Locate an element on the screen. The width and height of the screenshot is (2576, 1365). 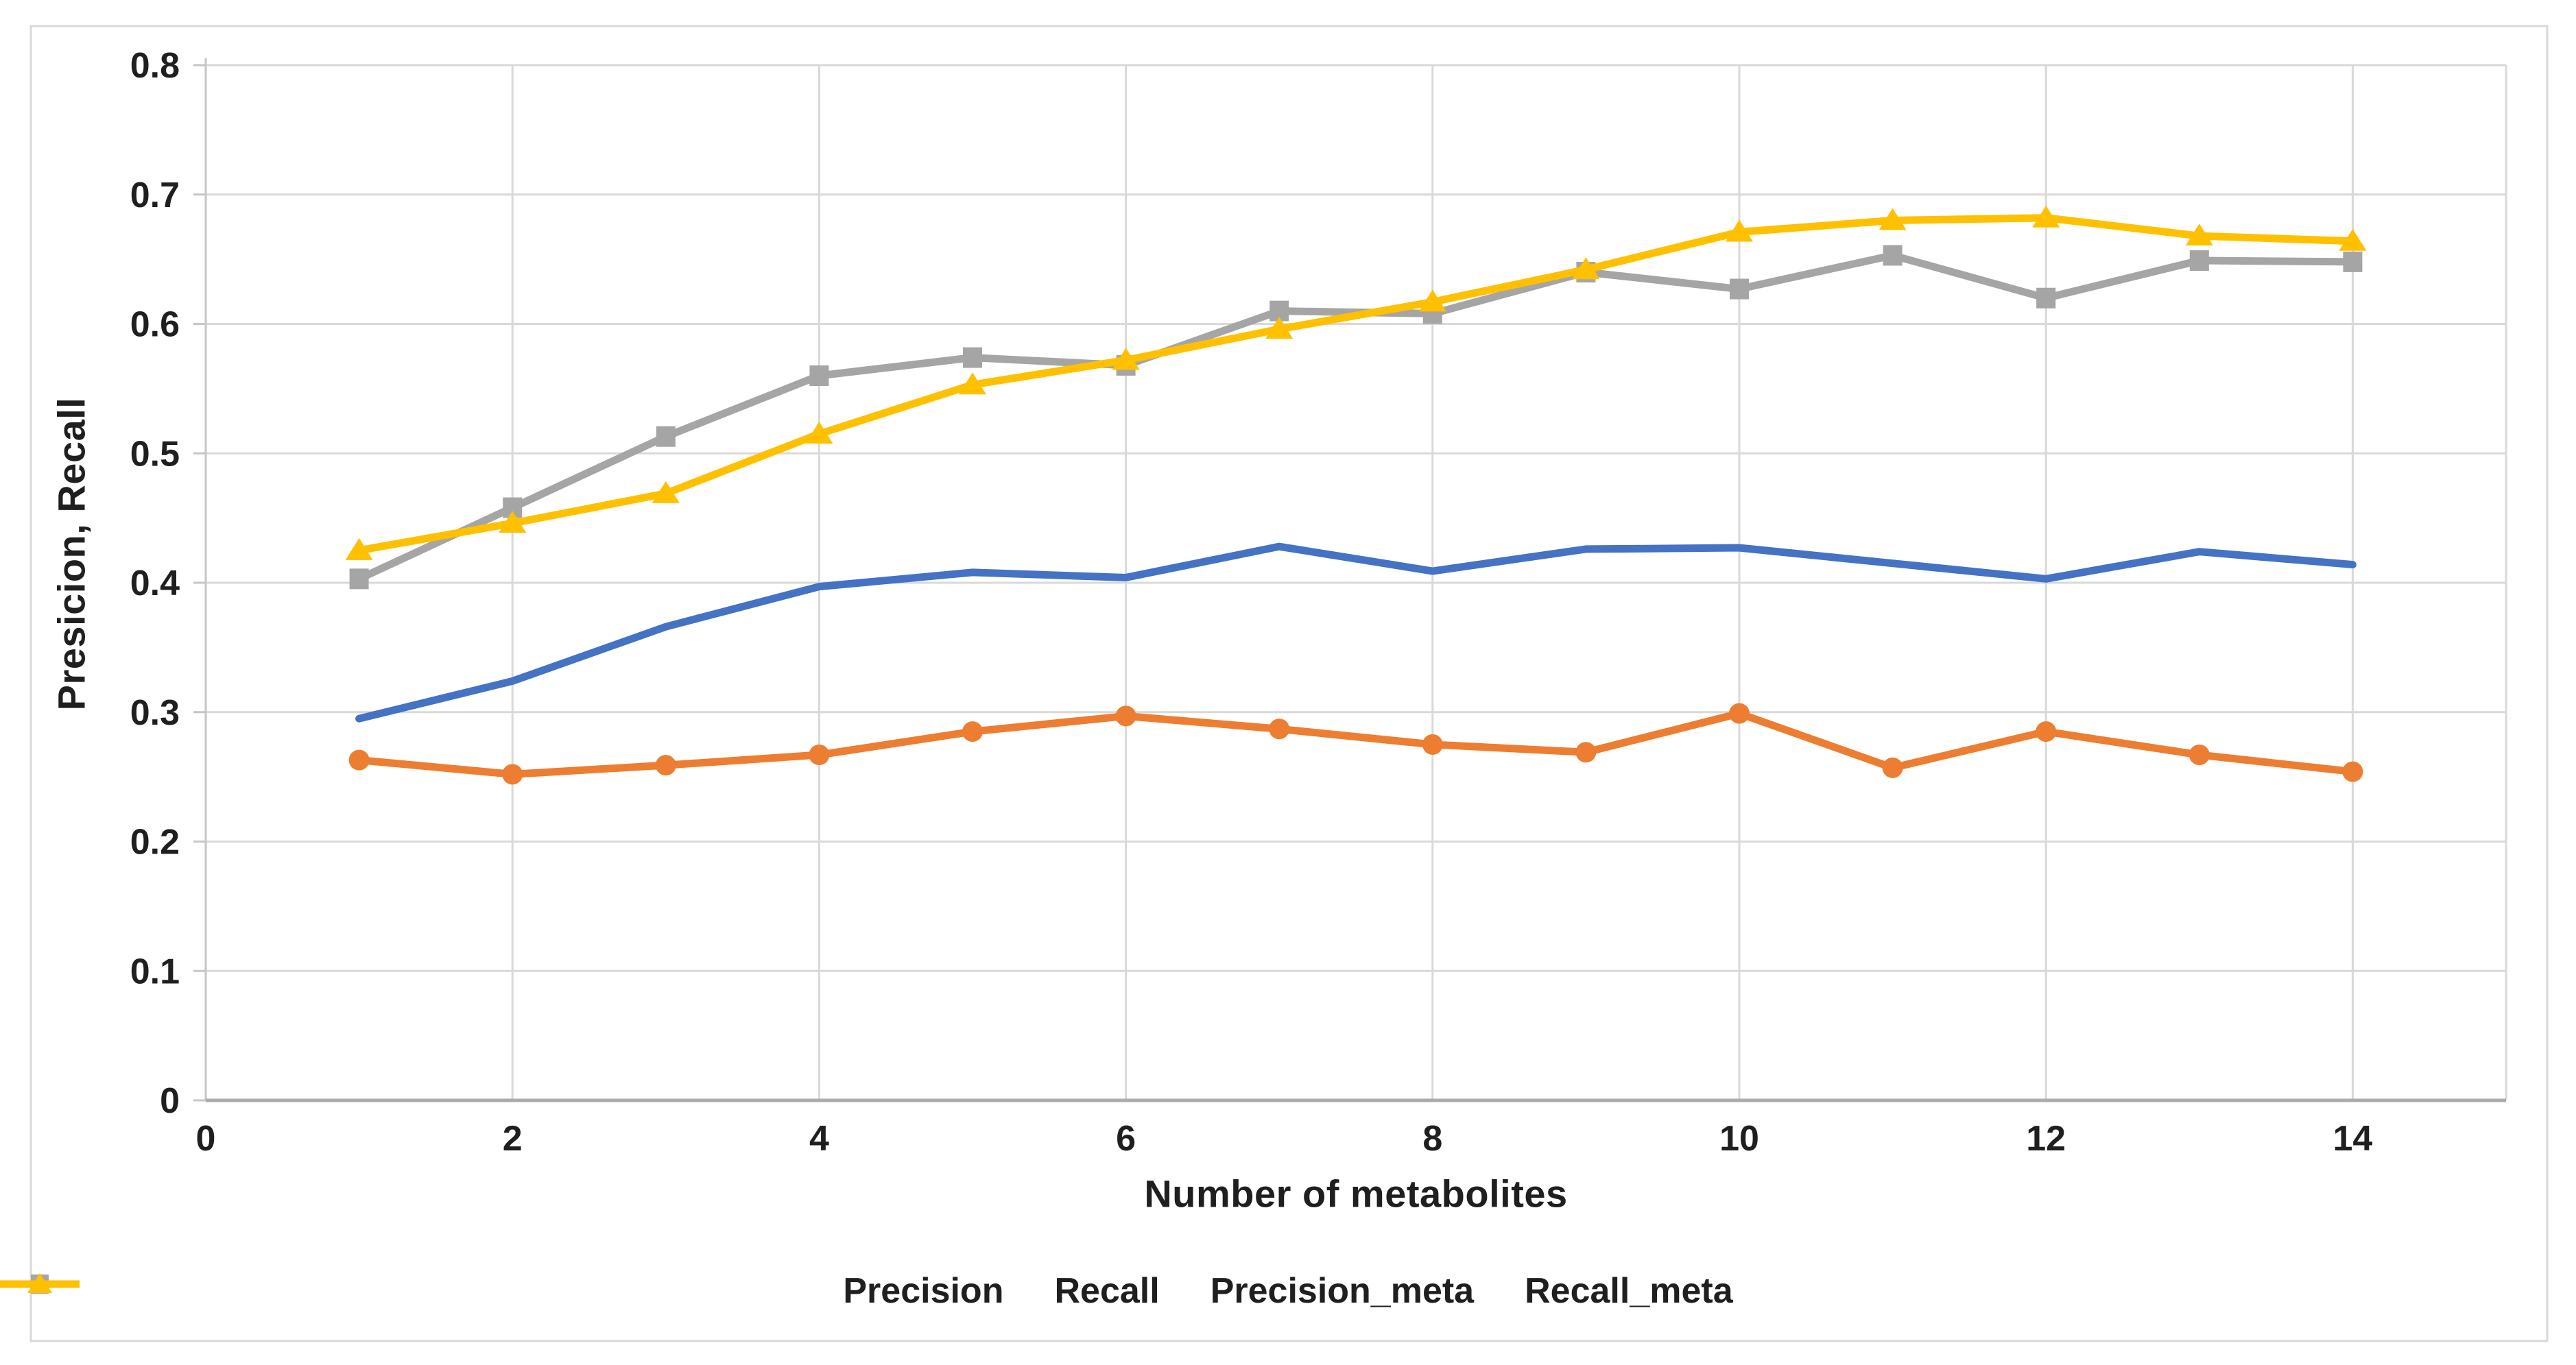
x-tick-label: 2 is located at coordinates (513, 1139).